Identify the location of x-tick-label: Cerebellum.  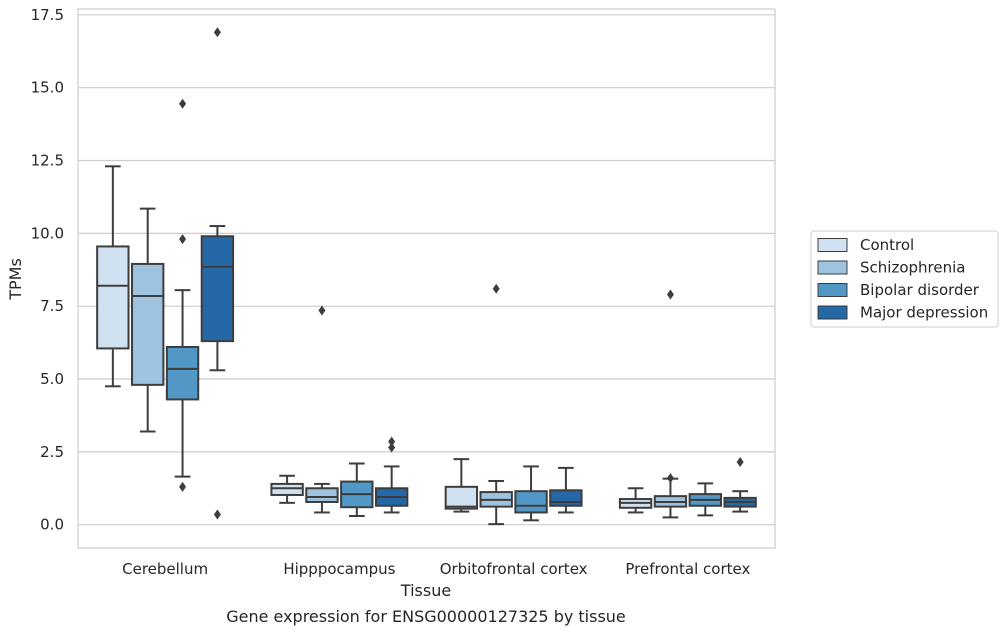
(165, 569).